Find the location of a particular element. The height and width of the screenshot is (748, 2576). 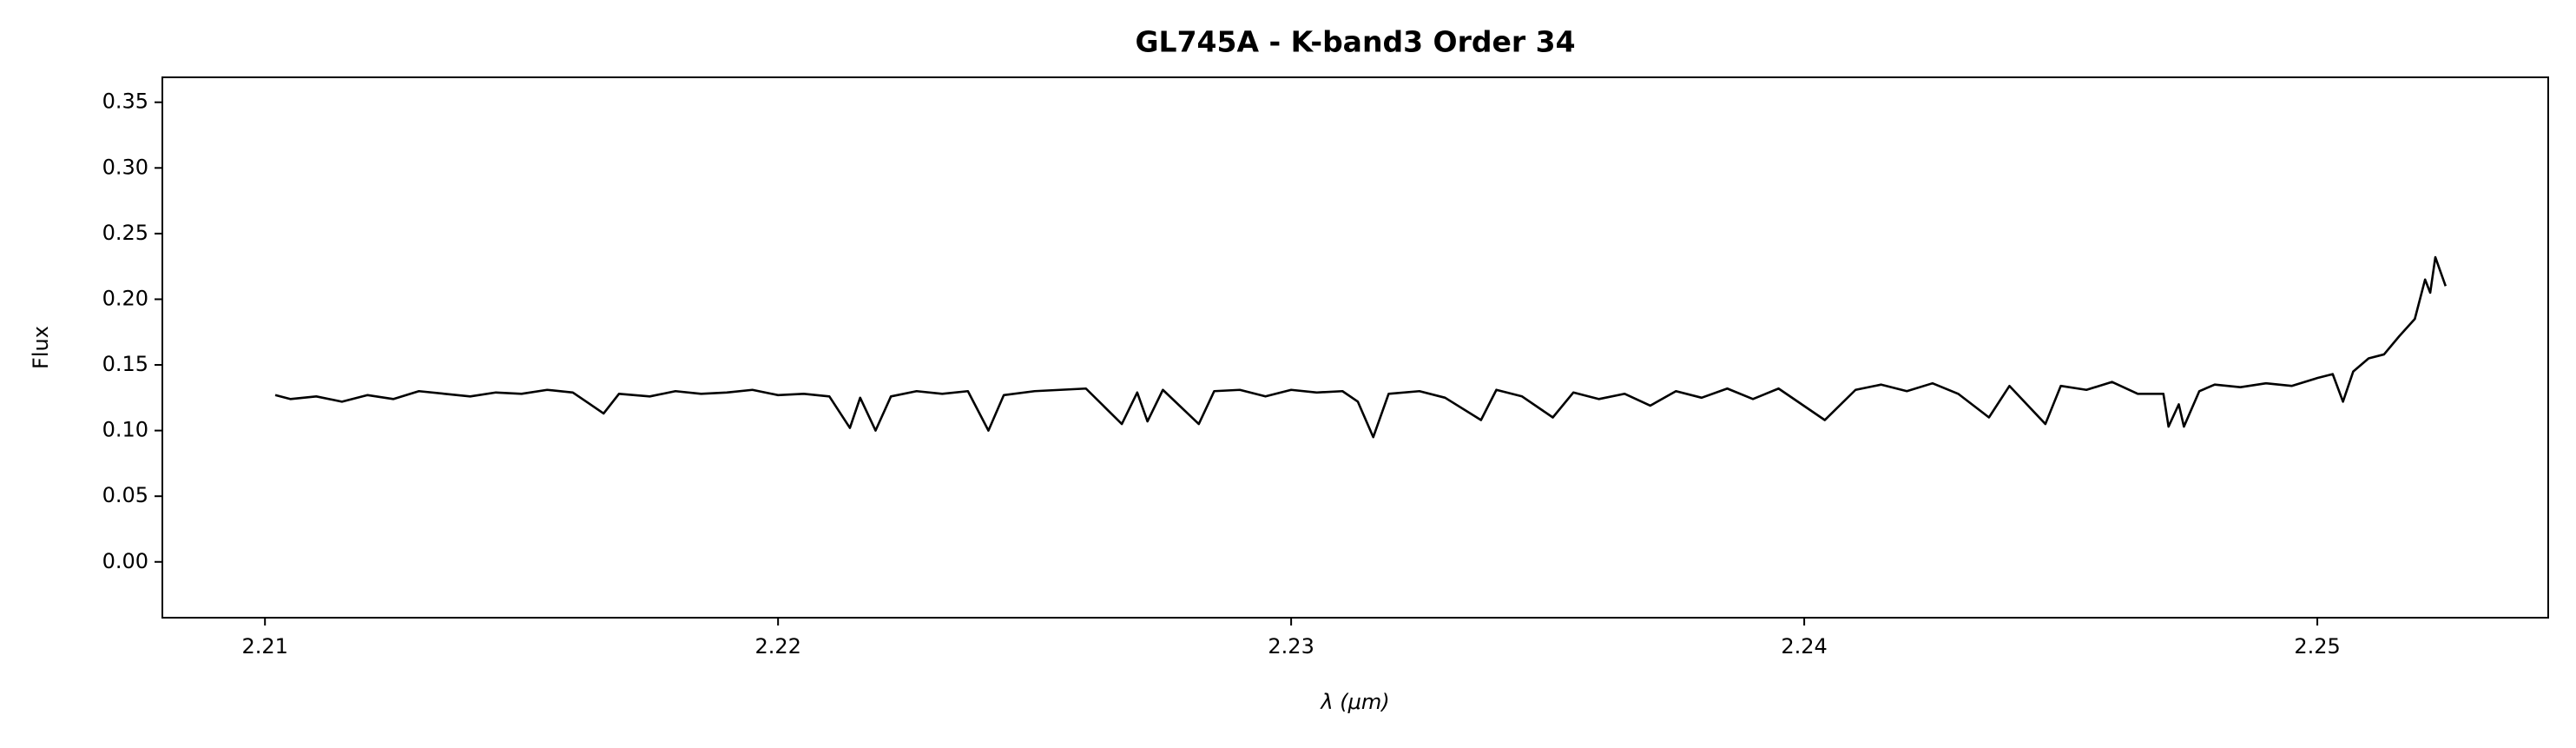

y-tick-label: 0.20 is located at coordinates (125, 298).